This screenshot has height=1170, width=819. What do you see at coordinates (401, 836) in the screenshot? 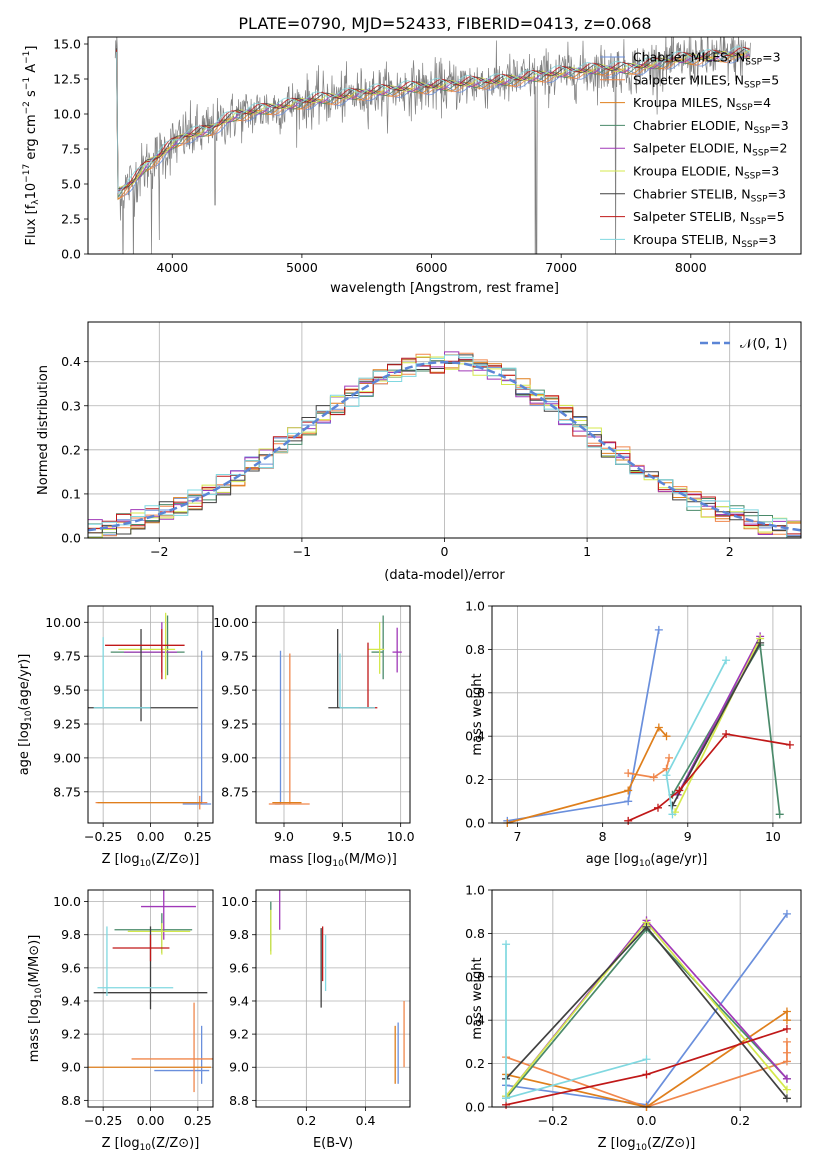
I see `x-tick-label: 10.0` at bounding box center [401, 836].